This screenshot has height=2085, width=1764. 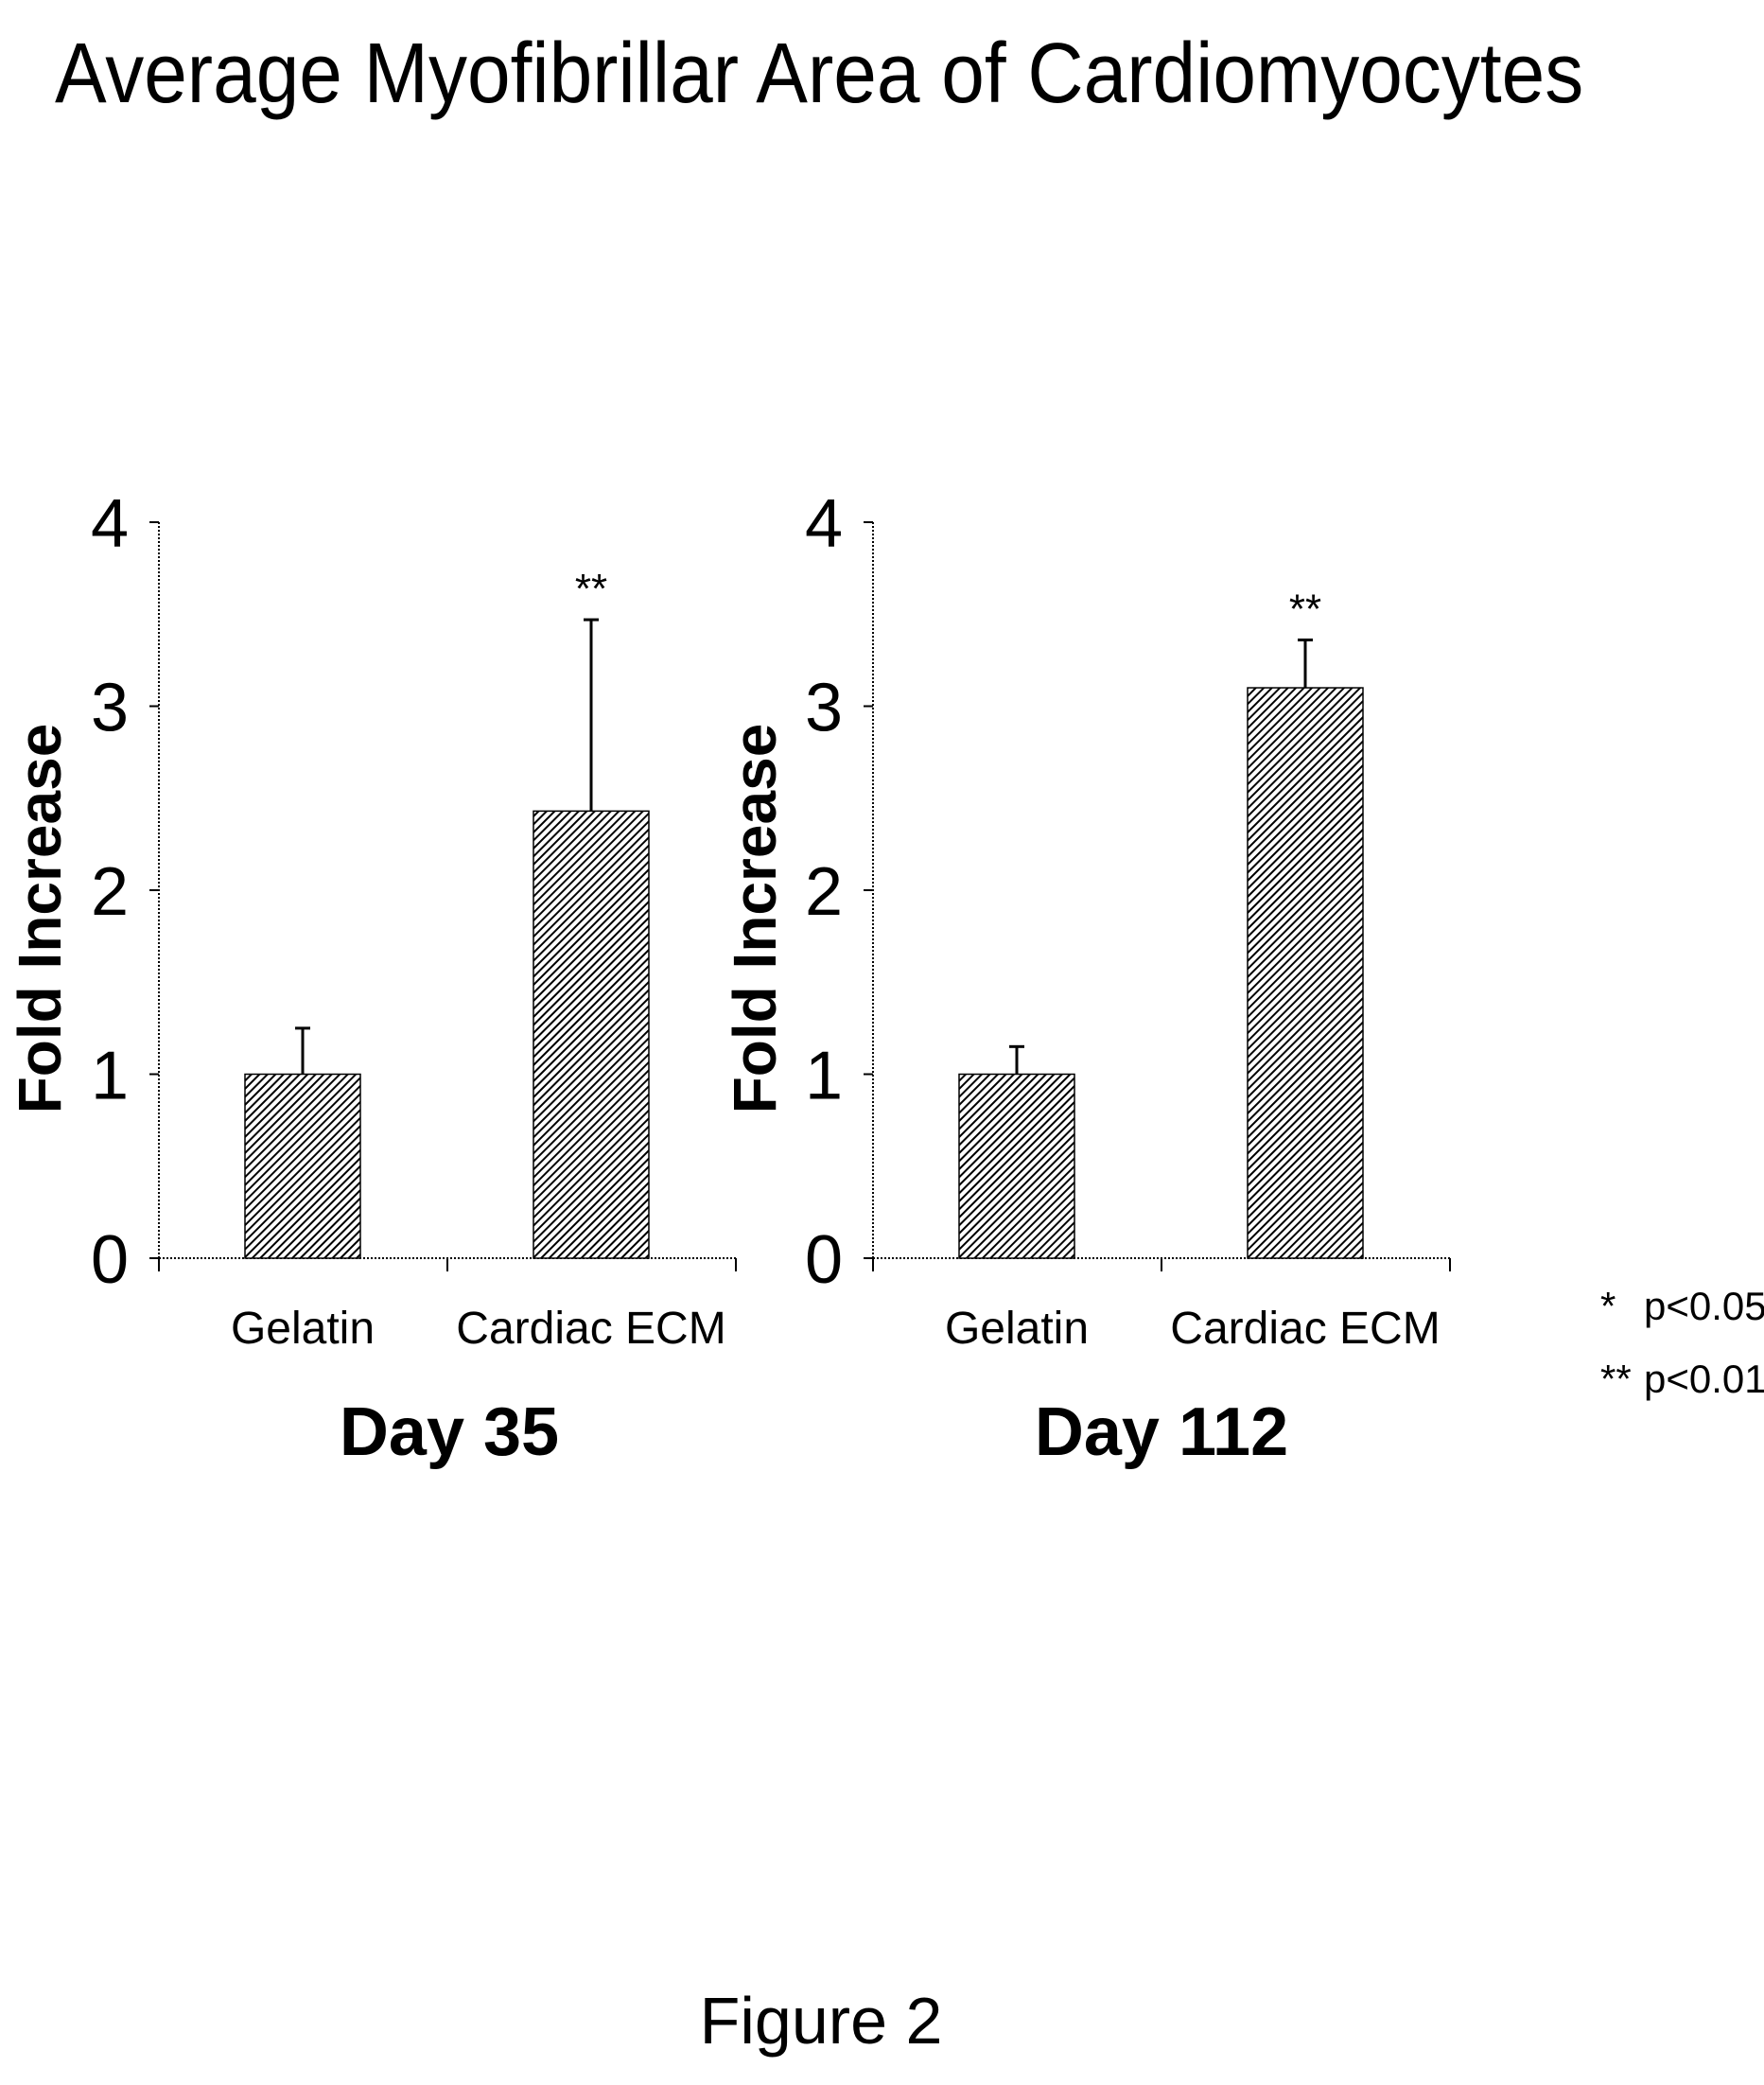 What do you see at coordinates (1682, 1342) in the screenshot?
I see `significance-legend: * p<0.05 ** p<0.01` at bounding box center [1682, 1342].